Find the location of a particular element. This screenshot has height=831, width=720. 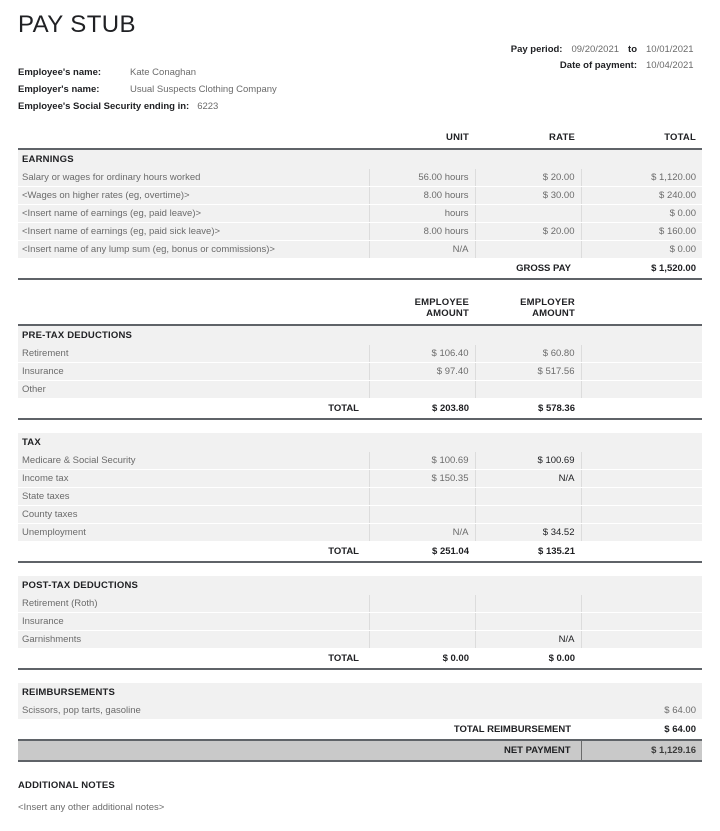

tax-row-label: Unemployment is located at coordinates (193, 533).